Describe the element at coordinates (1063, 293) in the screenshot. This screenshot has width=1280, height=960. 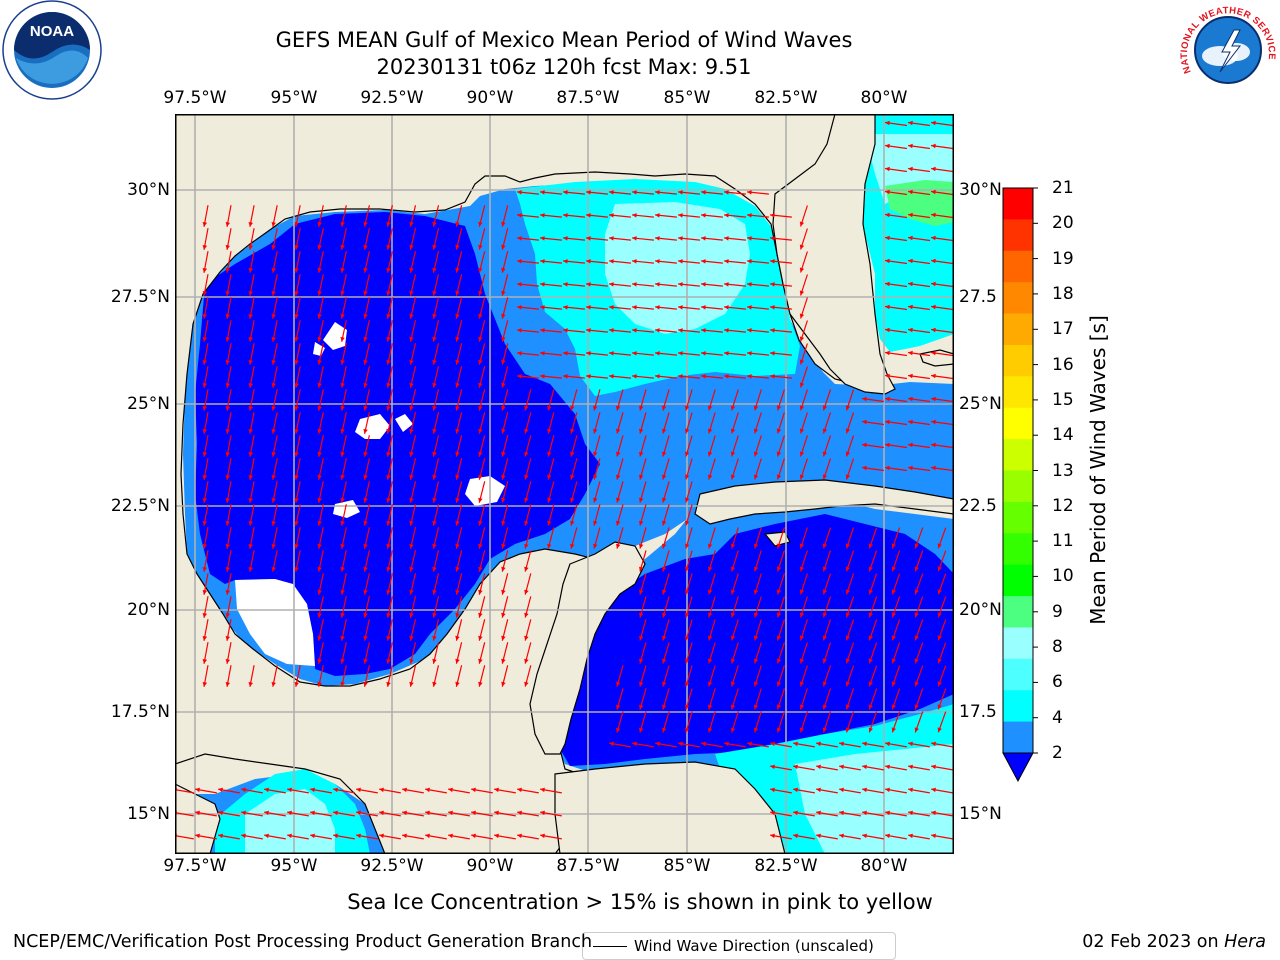
I see `colorbar-tick-label: 18` at that location.